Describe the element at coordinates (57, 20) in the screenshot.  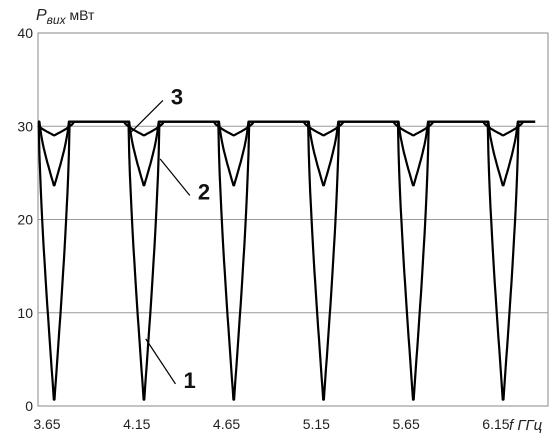
I see `y-axis-title-subscript: вих` at that location.